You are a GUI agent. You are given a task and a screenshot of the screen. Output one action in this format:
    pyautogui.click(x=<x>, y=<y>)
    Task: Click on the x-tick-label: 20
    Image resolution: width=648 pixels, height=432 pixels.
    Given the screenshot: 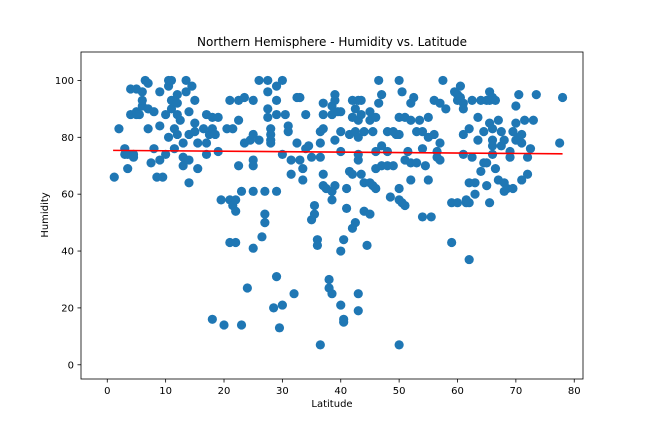 What is the action you would take?
    pyautogui.click(x=224, y=391)
    